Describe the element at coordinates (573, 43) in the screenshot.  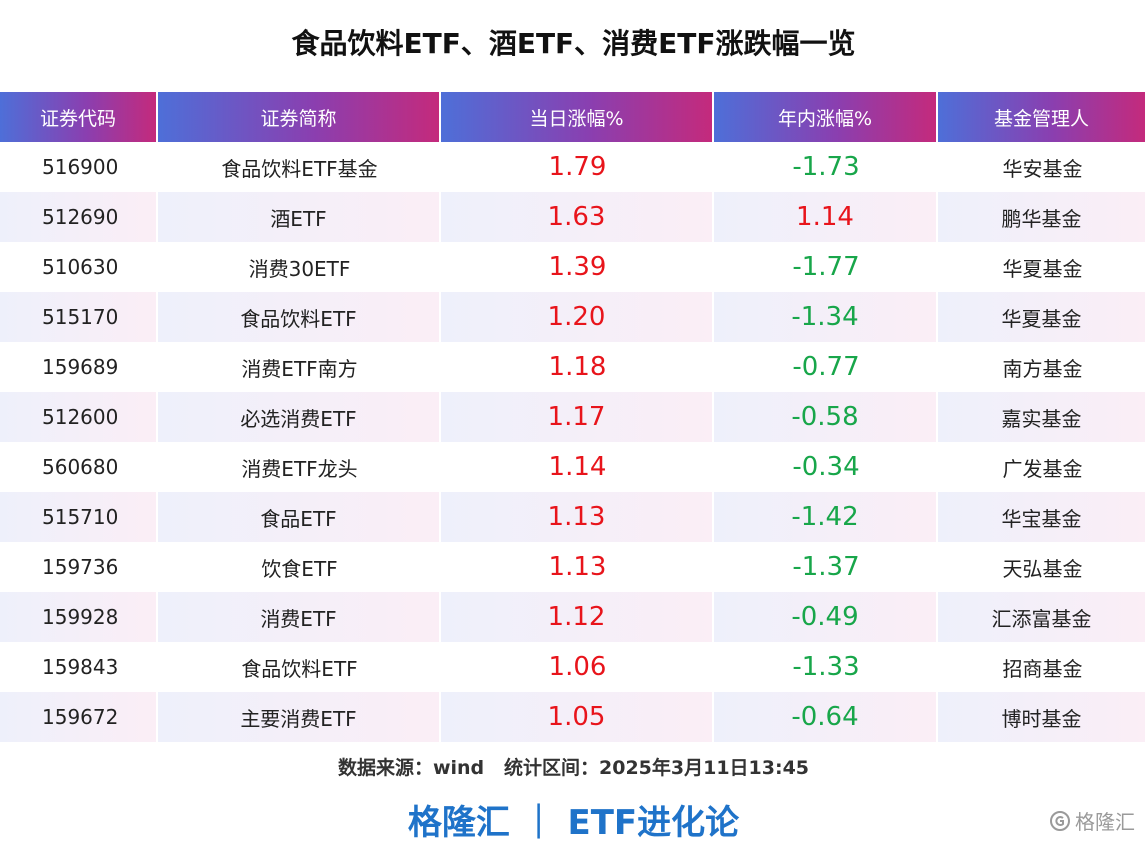
I see `title: 食品饮料ETF、酒ETF、消费ETF涨跌幅一览` at that location.